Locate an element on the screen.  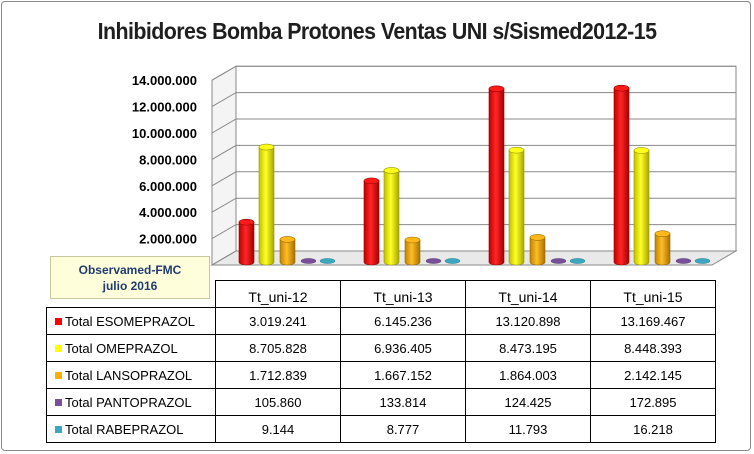
y-tick-label: 14.000.000 is located at coordinates (164, 80).